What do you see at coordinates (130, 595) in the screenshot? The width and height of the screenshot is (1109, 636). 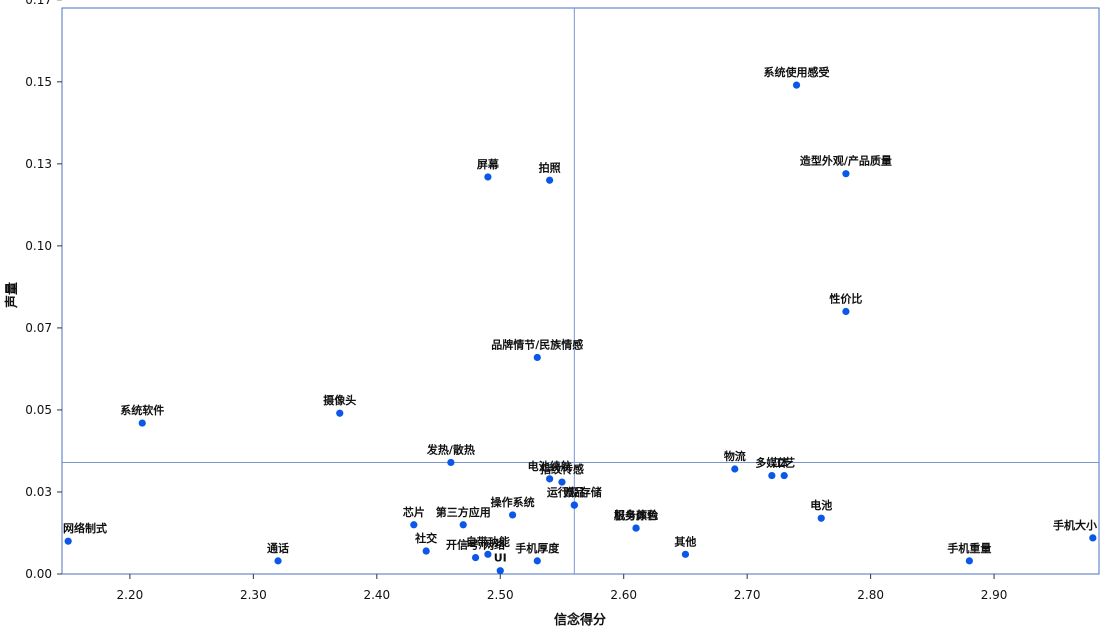 I see `x-tick-label: 2.20` at bounding box center [130, 595].